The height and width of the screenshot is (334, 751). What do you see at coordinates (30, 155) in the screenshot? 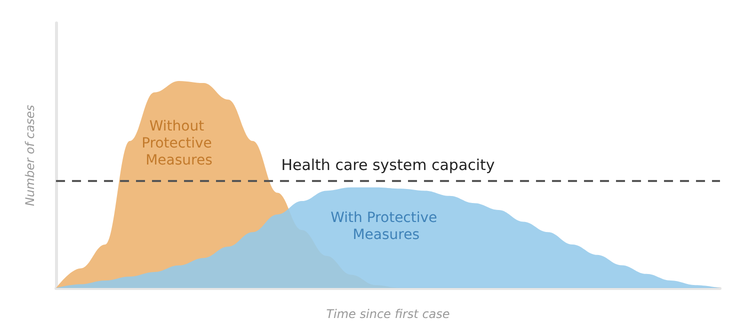
I see `y-axis-title: Number of cases` at bounding box center [30, 155].